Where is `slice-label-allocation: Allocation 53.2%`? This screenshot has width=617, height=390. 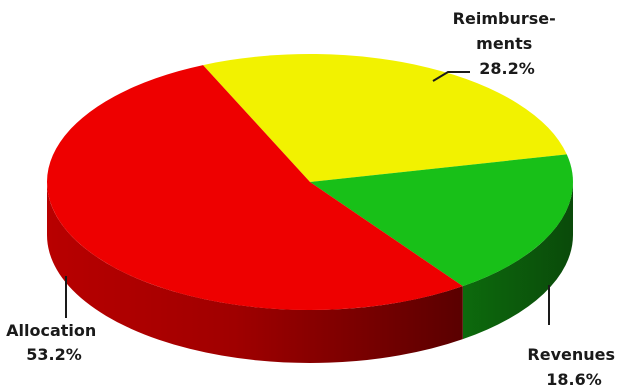
slice-label-allocation: Allocation 53.2% is located at coordinates (54, 342).